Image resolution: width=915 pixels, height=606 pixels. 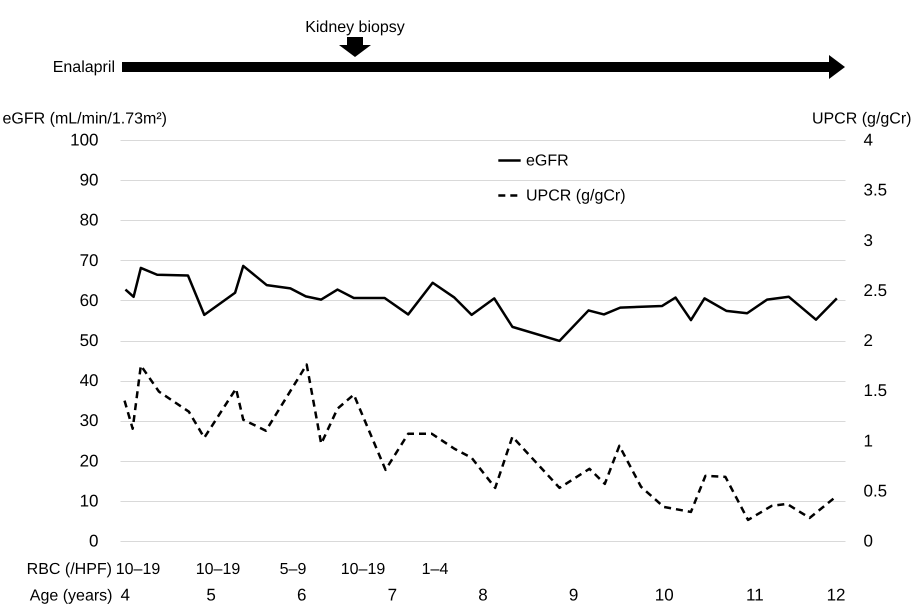 I want to click on text: 1–4, so click(x=435, y=569).